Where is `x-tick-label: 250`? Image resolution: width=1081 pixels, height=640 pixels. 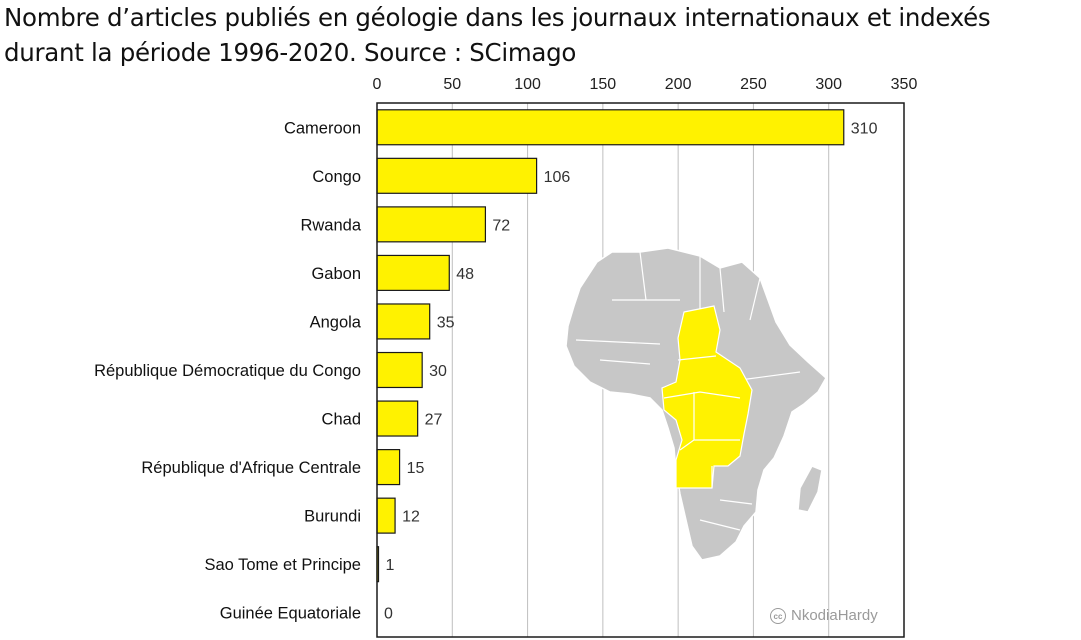 x-tick-label: 250 is located at coordinates (753, 84).